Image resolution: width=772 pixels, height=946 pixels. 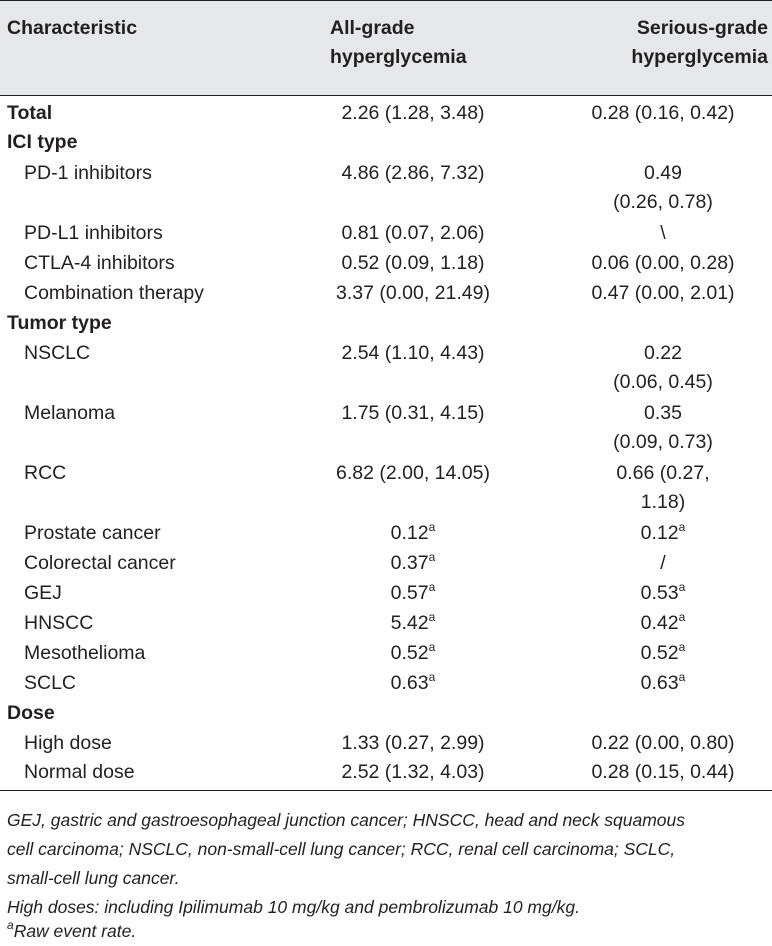 I want to click on row-combination-all: 3.37 (0.00, 21.49), so click(x=413, y=293).